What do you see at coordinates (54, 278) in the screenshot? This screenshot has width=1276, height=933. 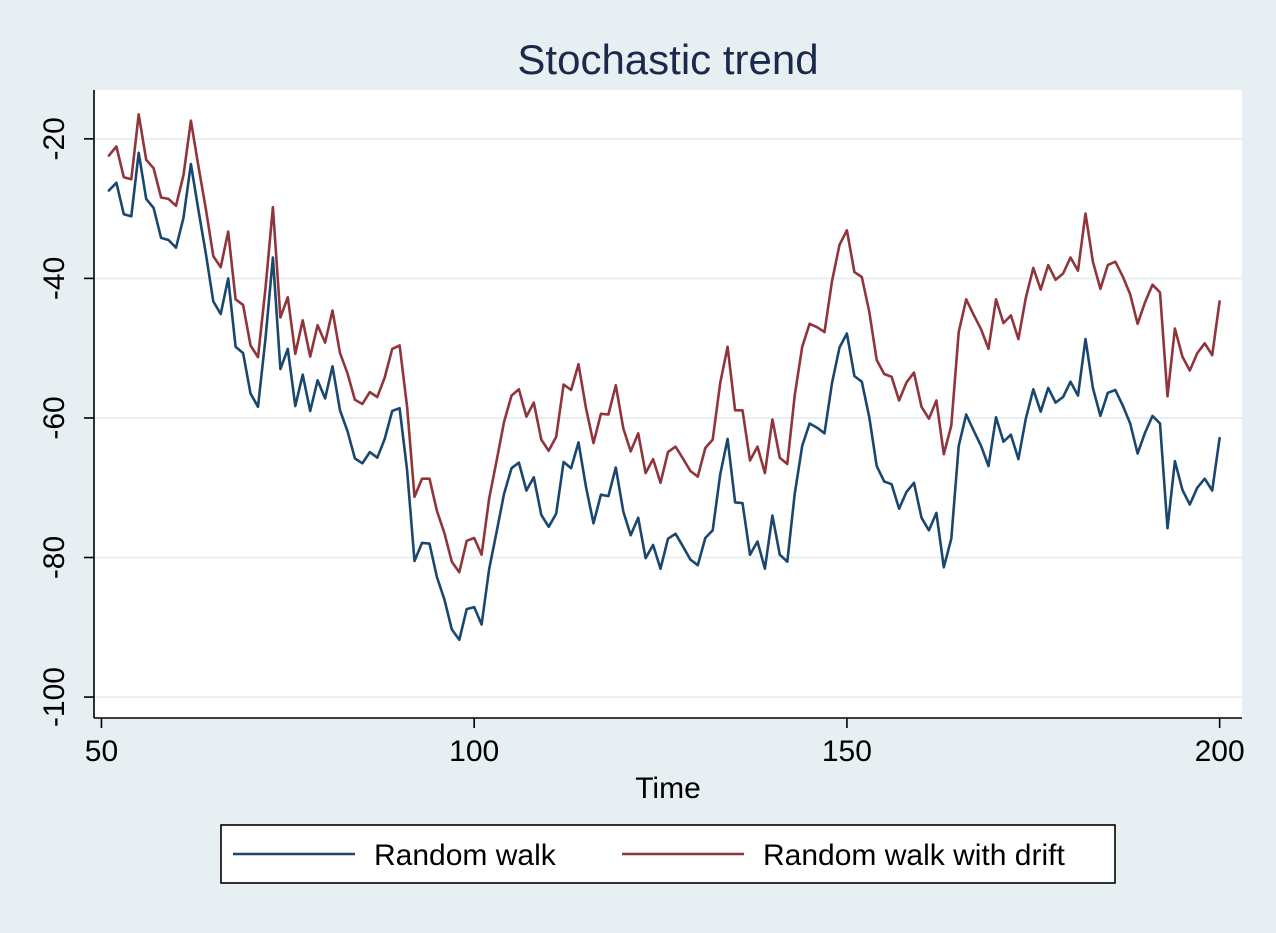 I see `y-tick-label: -40` at bounding box center [54, 278].